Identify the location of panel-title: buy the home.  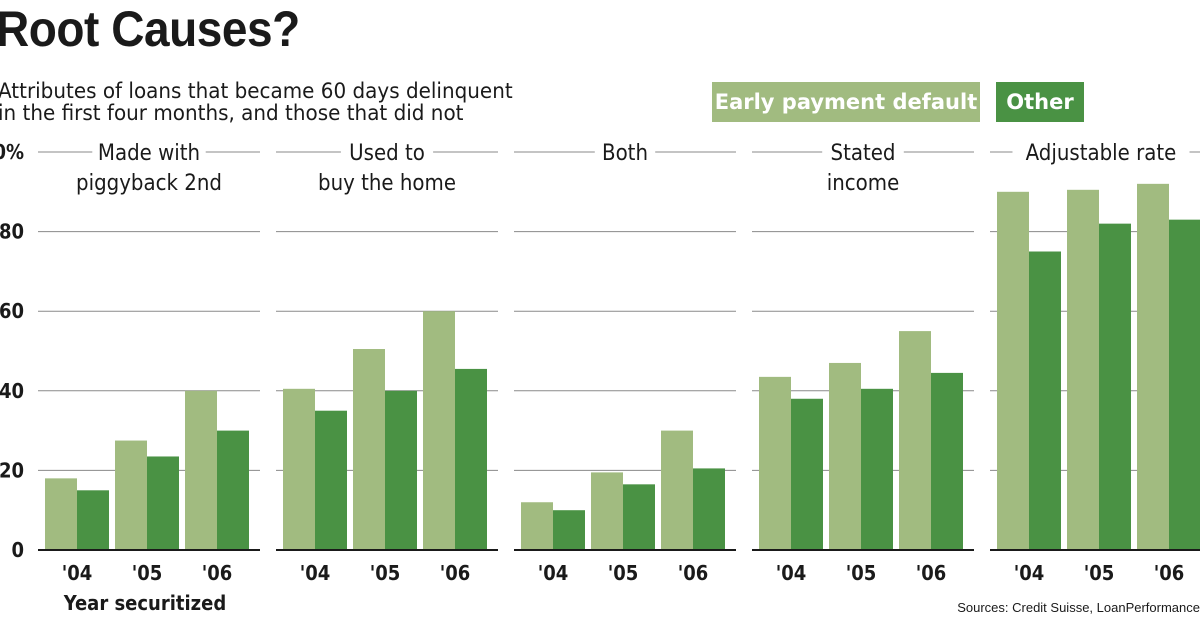
(387, 183).